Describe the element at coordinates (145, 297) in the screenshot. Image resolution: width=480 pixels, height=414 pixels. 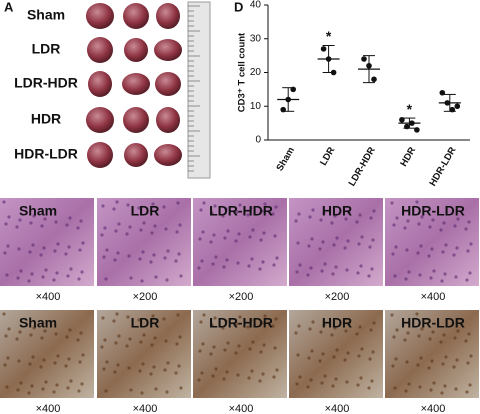
I see `magnification: ×200` at that location.